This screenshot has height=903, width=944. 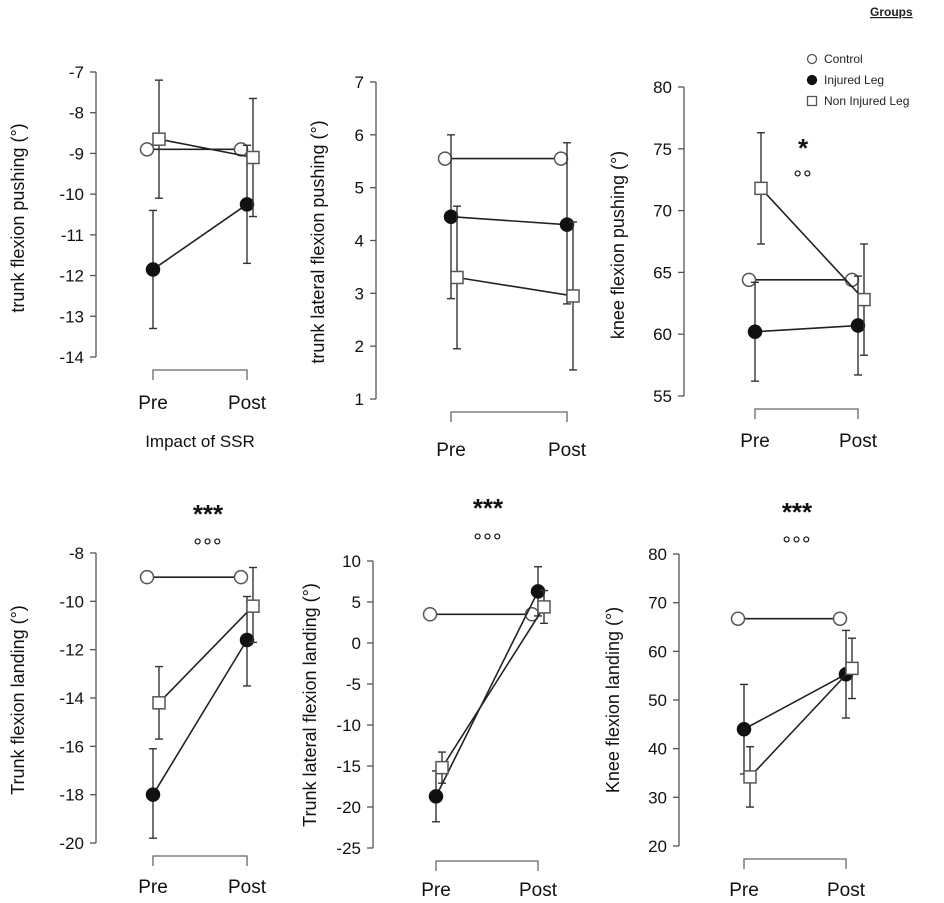 I want to click on y-tick-label: -9, so click(x=76, y=153).